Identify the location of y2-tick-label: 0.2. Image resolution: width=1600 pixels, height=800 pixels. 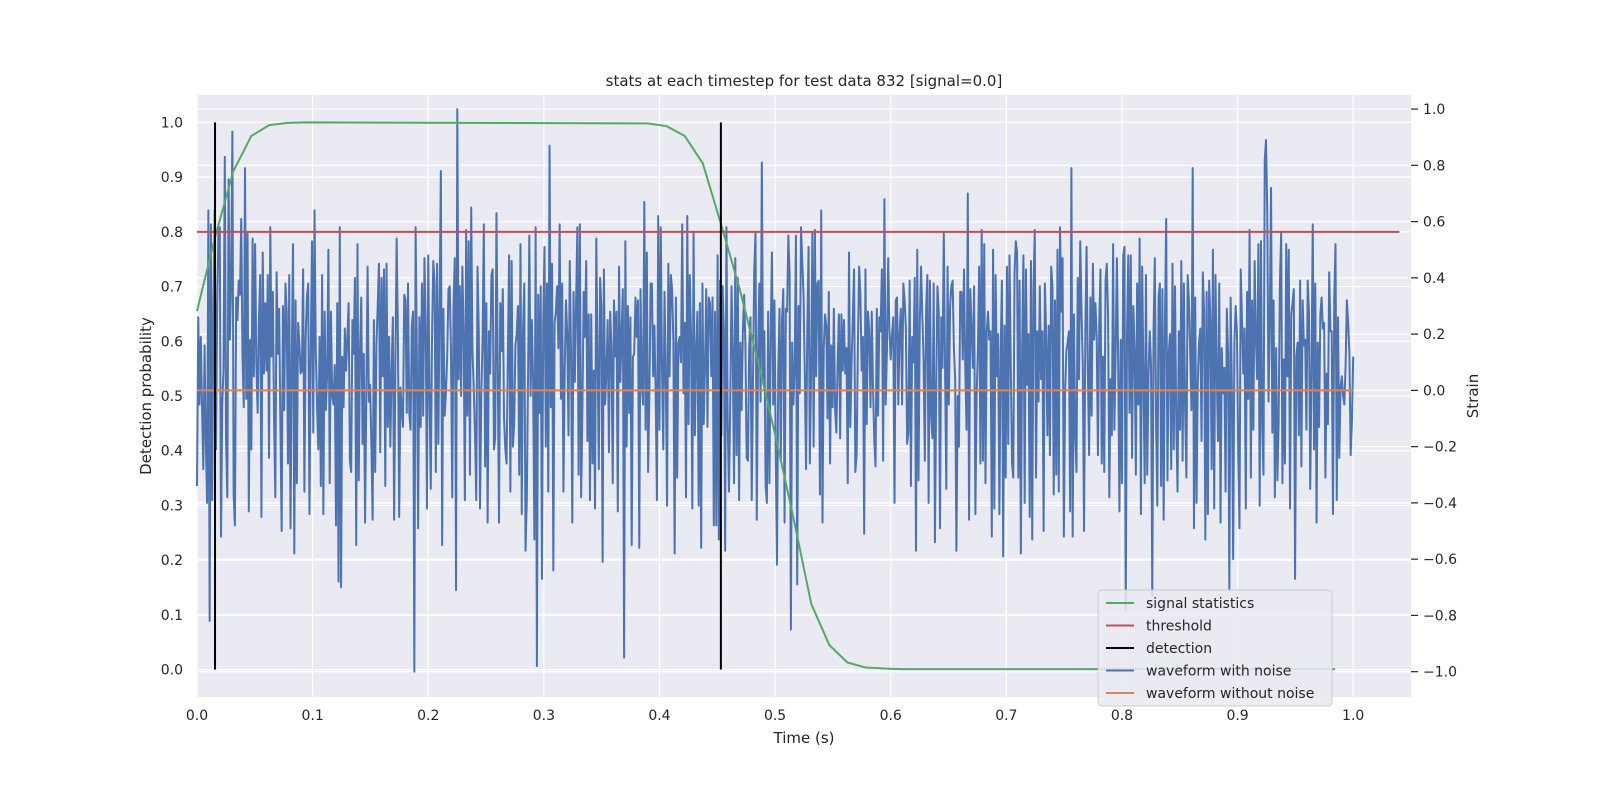
(1434, 335).